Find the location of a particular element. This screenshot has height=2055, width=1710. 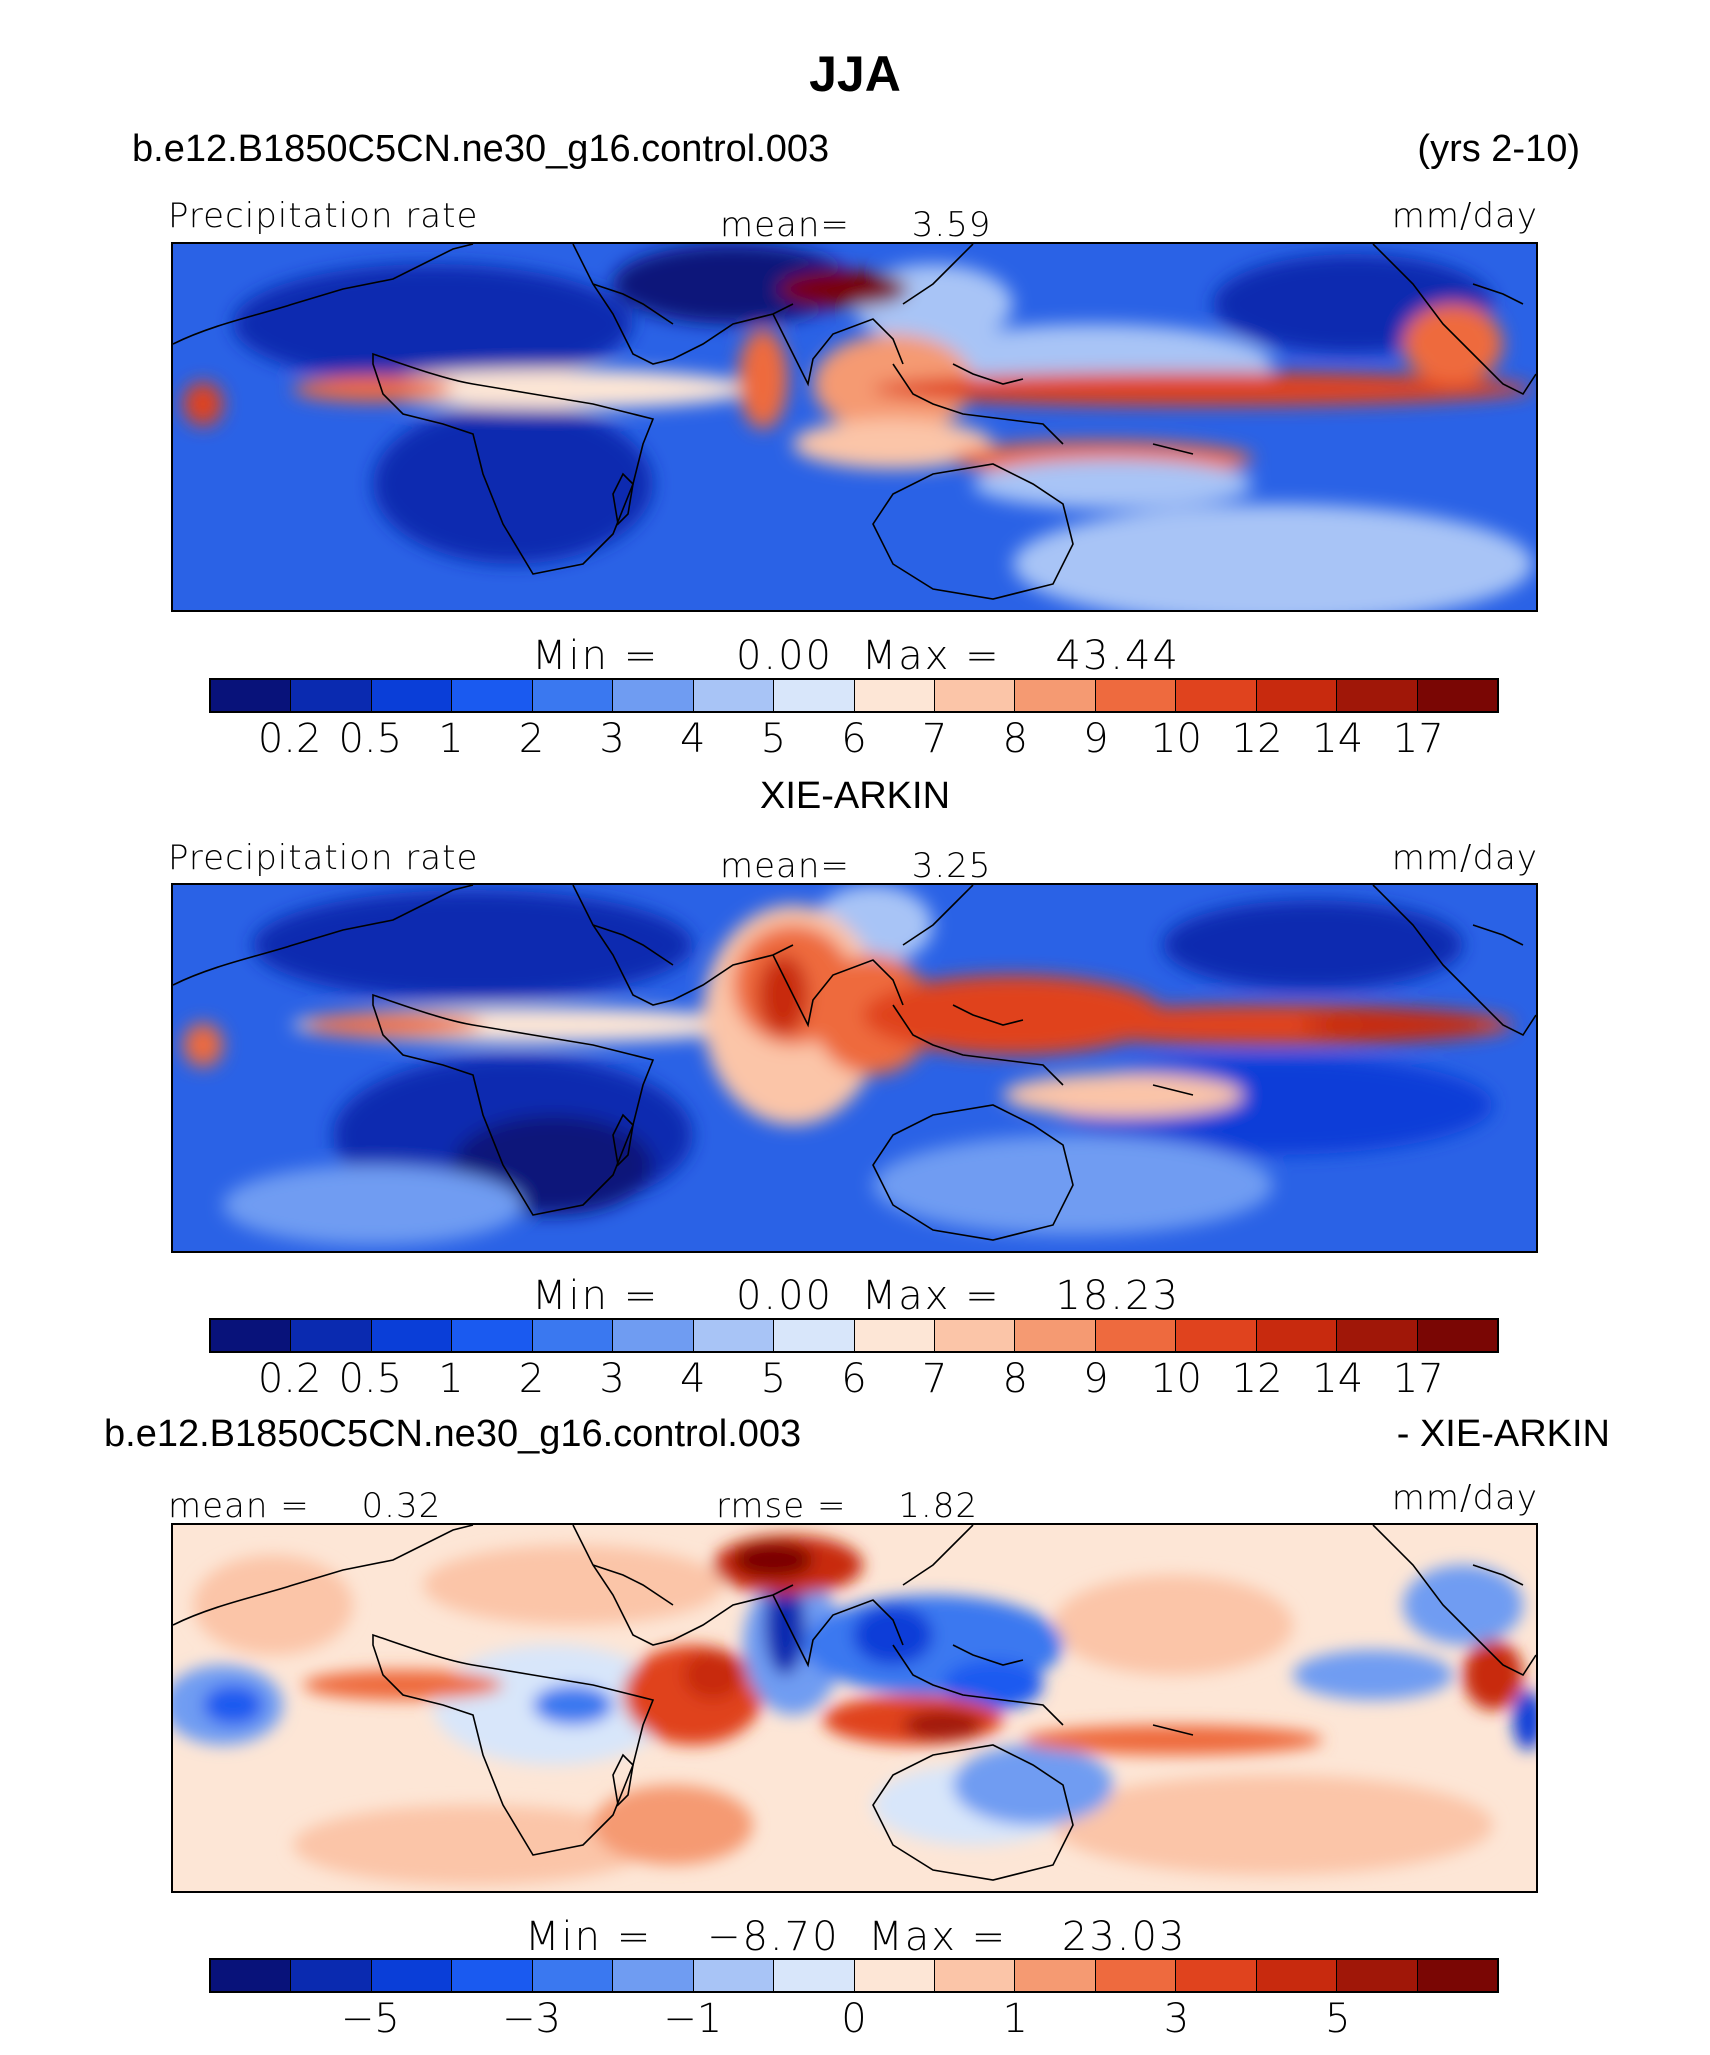

panel3-minmax: Min = −8.70 Max = 23.03 is located at coordinates (855, 1937).